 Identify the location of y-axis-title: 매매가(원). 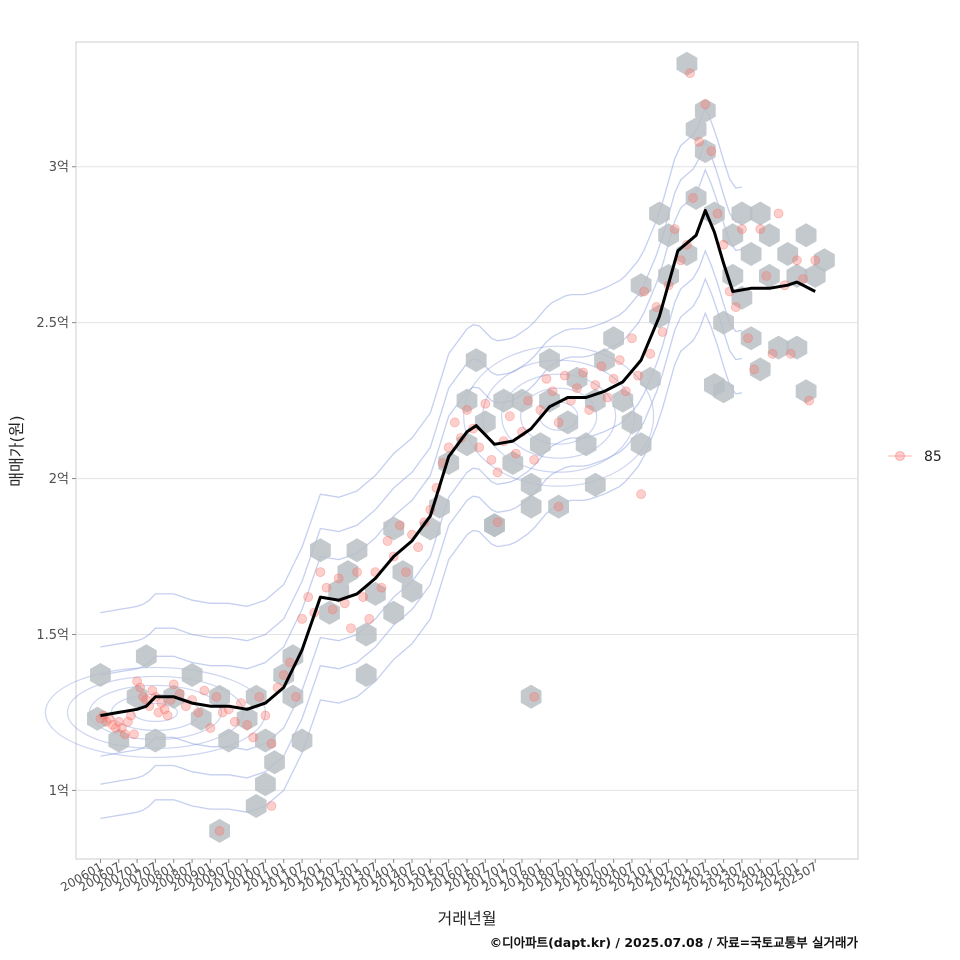
(16, 450).